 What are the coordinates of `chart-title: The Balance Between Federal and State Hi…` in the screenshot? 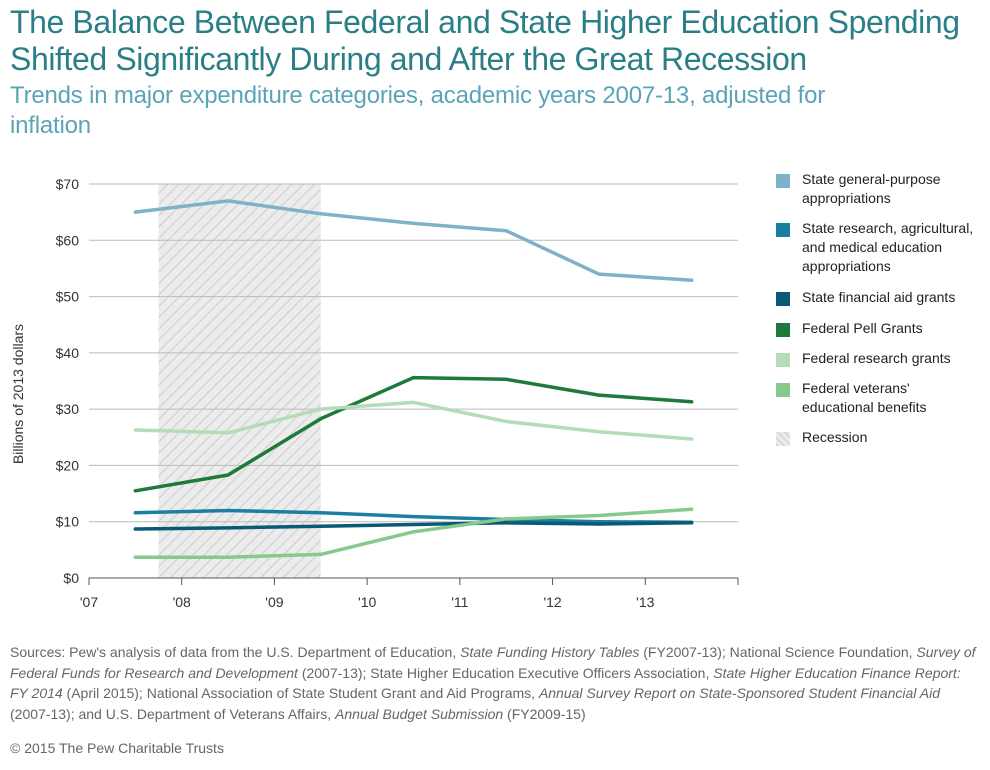 It's located at (485, 40).